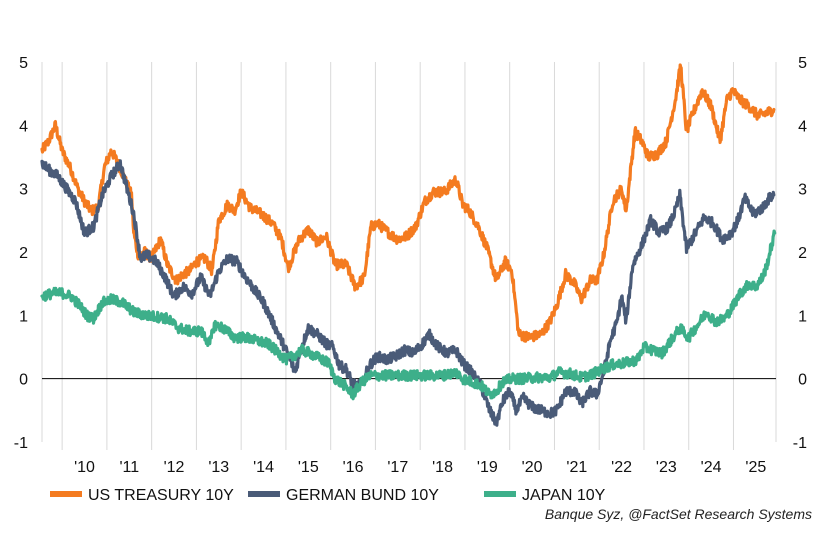 This screenshot has width=824, height=545. I want to click on y-tick-label-right: 5, so click(802, 63).